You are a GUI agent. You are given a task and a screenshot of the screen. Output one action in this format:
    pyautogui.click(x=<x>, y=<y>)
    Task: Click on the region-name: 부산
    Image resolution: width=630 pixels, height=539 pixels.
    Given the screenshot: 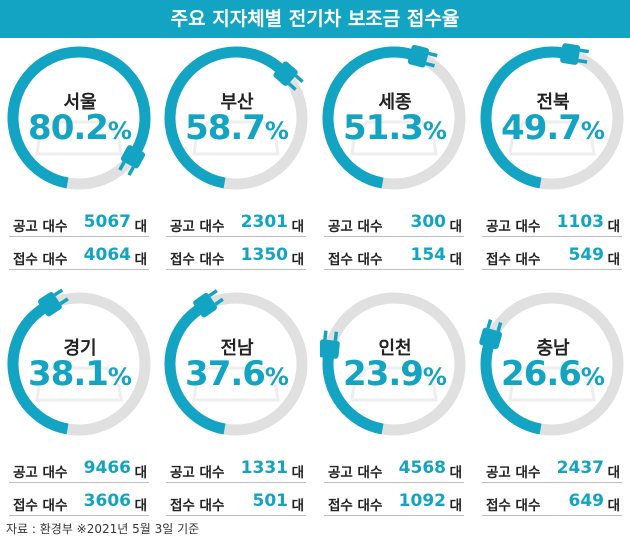 What is the action you would take?
    pyautogui.click(x=237, y=102)
    